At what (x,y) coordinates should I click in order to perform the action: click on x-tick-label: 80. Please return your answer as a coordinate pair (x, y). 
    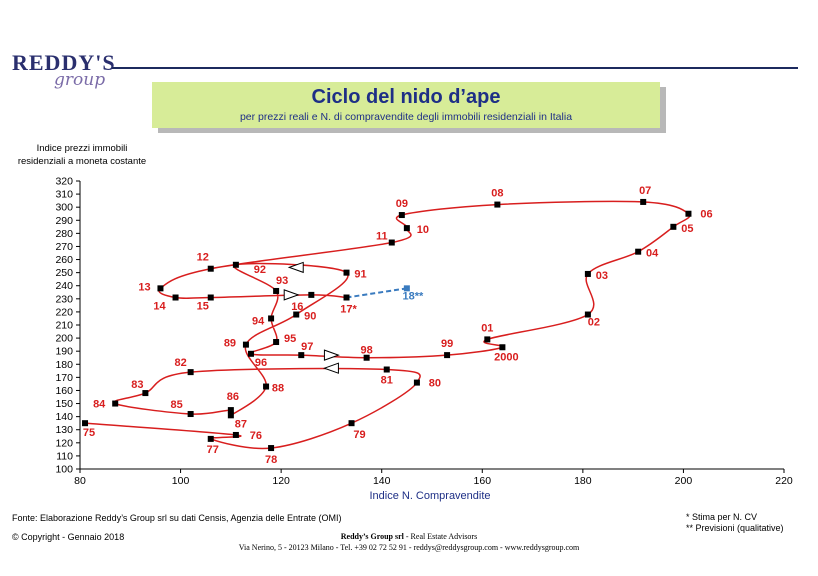
    Looking at the image, I should click on (80, 481).